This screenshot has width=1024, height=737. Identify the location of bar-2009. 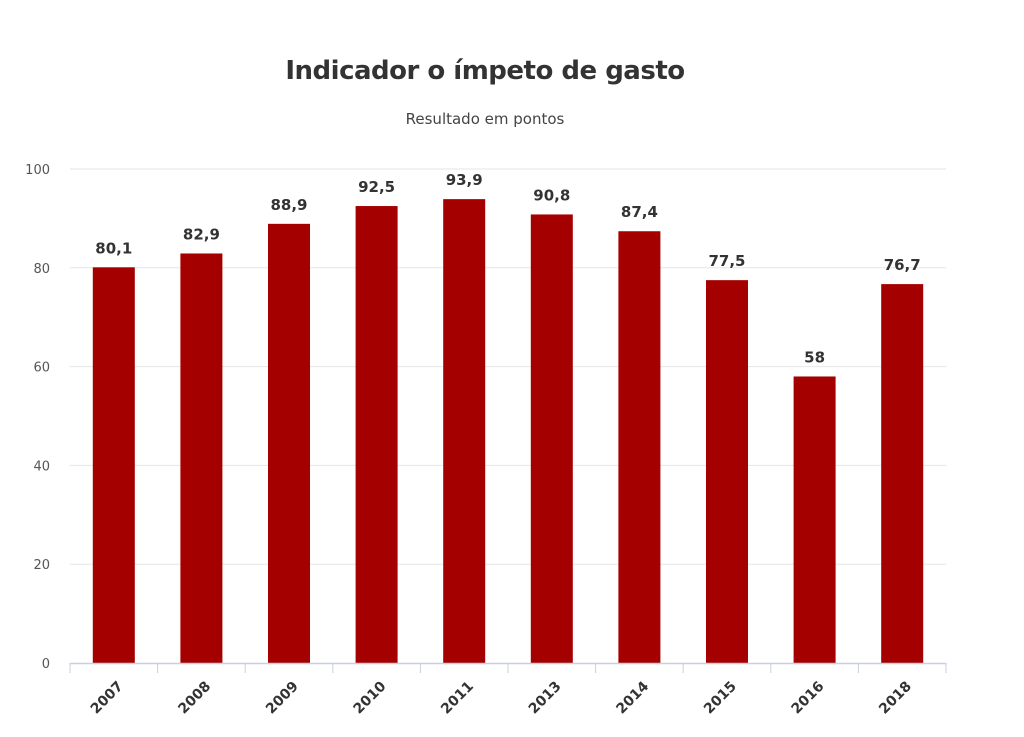
(289, 443).